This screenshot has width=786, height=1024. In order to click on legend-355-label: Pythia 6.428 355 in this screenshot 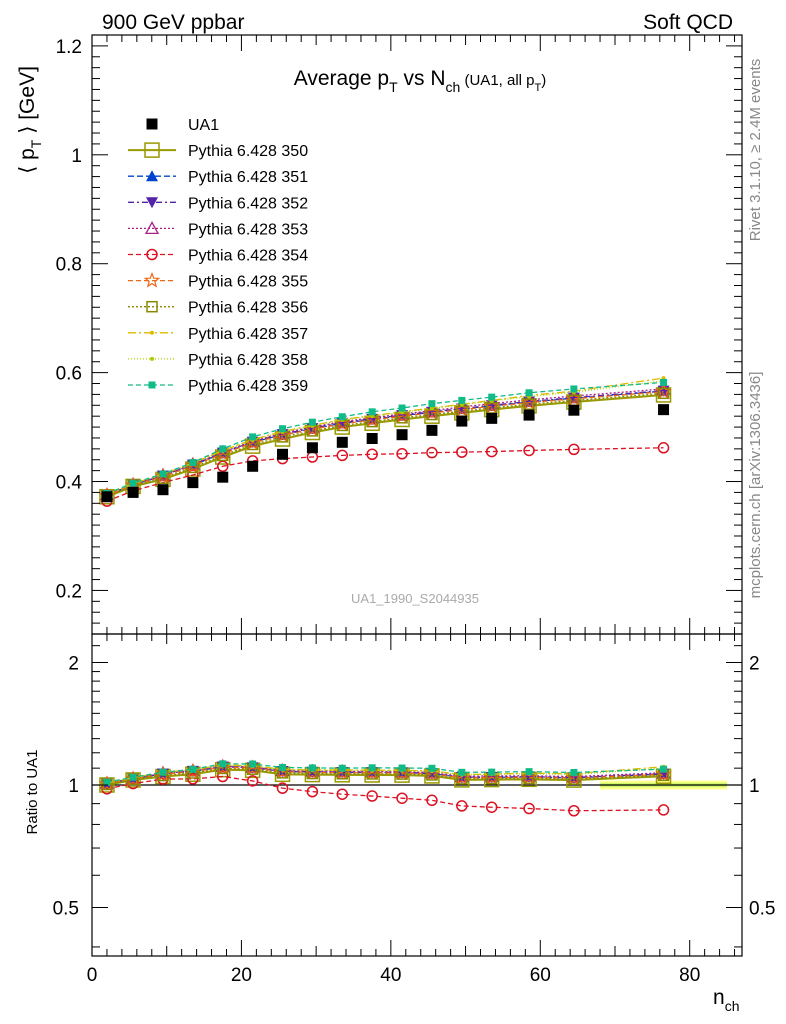, I will do `click(248, 282)`.